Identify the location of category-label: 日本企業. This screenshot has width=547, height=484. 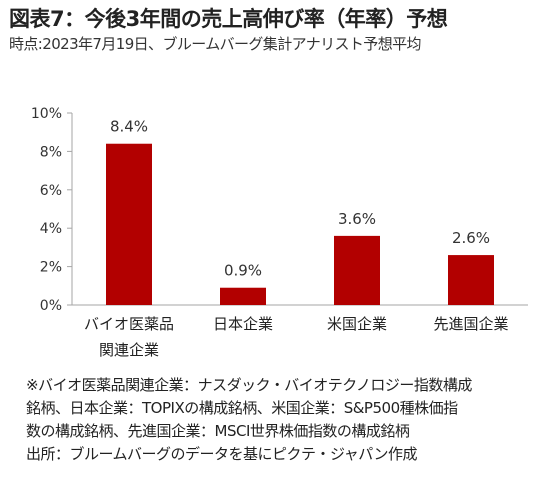
(243, 324).